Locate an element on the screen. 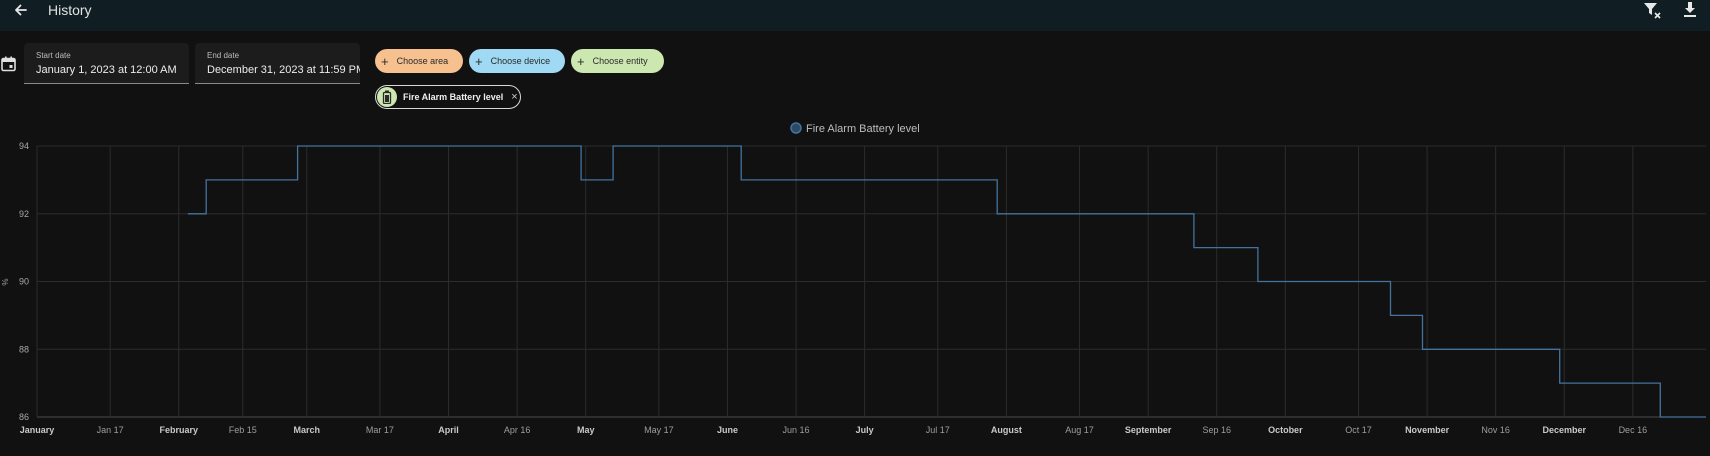  x-tick-label: Apr 16 is located at coordinates (517, 430).